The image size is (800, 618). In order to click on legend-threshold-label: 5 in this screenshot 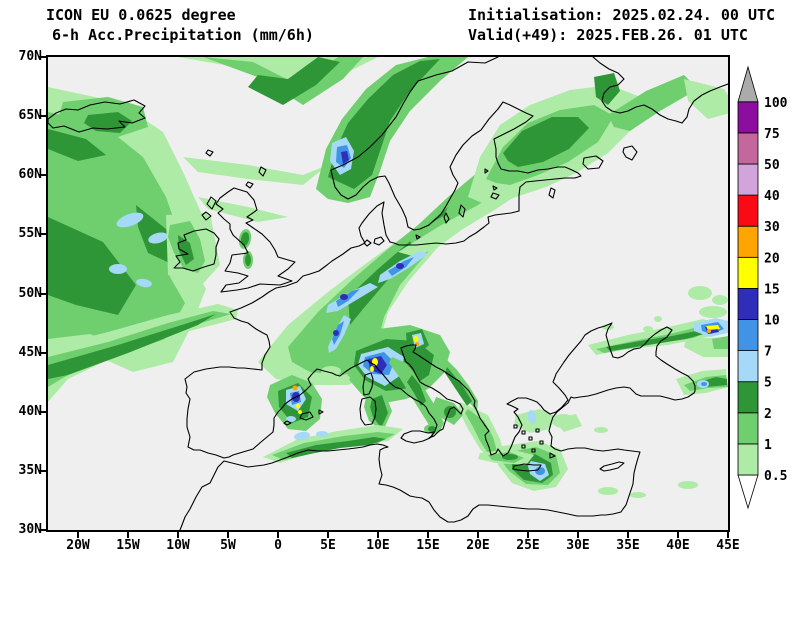, I will do `click(768, 383)`.